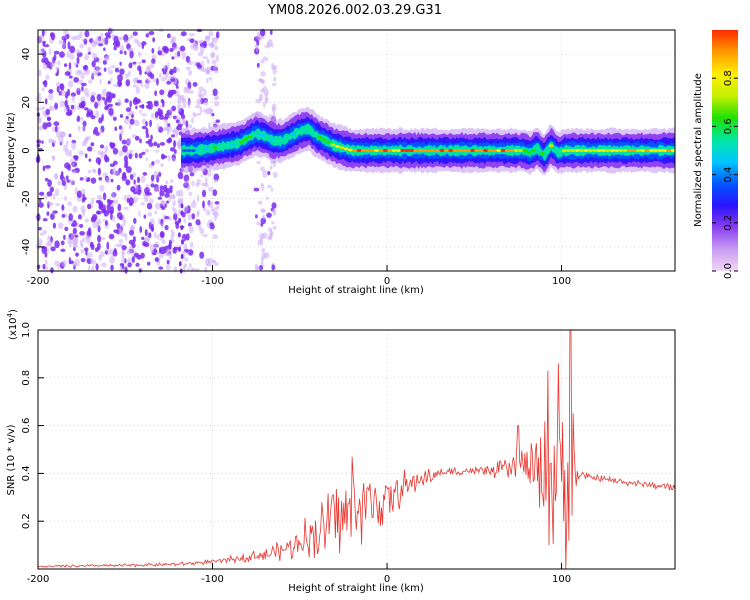  Describe the element at coordinates (26, 521) in the screenshot. I see `snr-ytick-label: 0.2` at that location.